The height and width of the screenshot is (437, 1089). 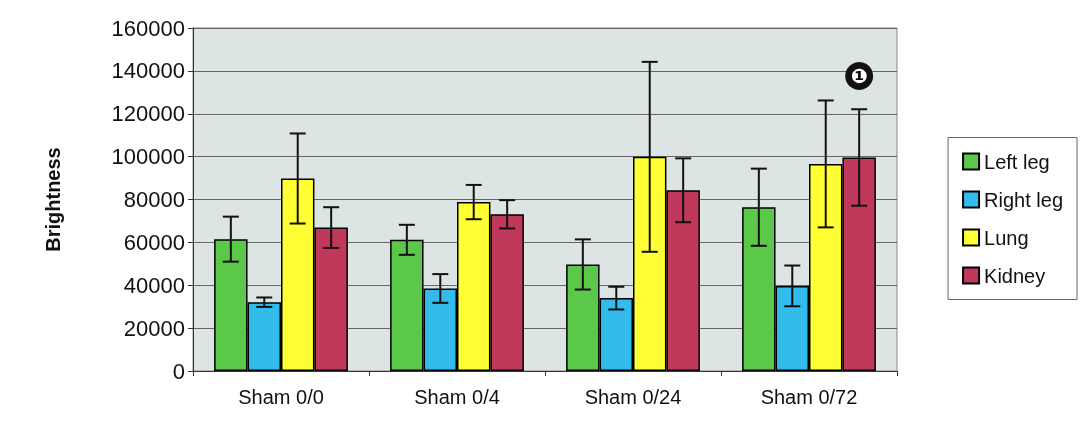 What do you see at coordinates (148, 114) in the screenshot?
I see `y-tick-label: 120000` at bounding box center [148, 114].